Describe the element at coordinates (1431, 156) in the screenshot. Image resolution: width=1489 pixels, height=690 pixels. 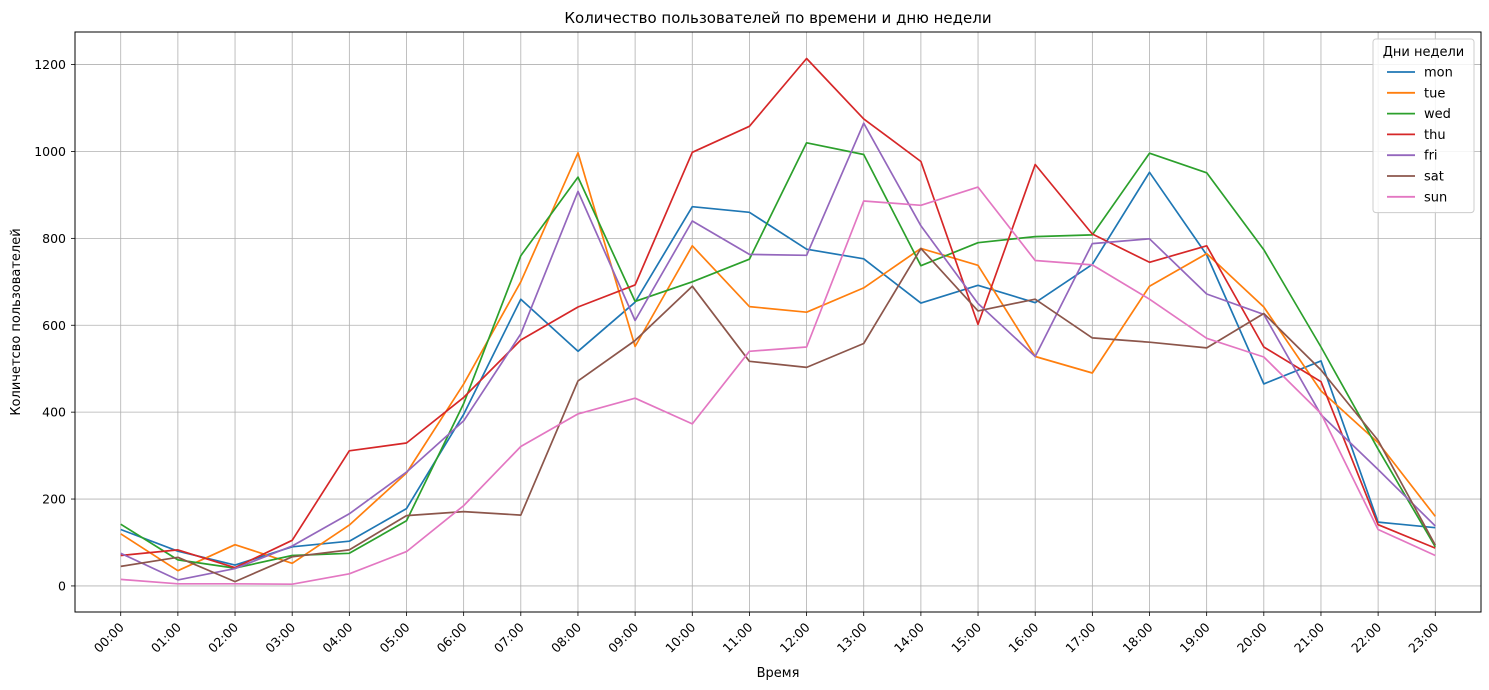
I see `legend-label-fri: fri` at that location.